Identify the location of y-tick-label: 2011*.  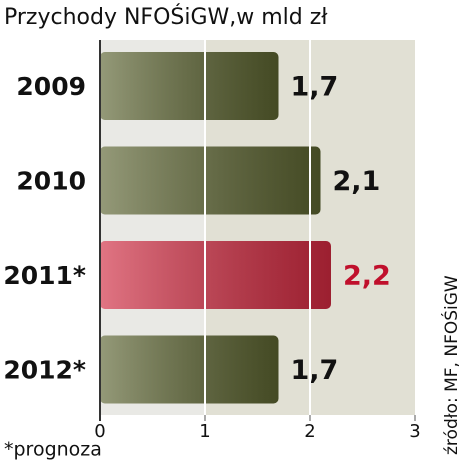
(44, 275).